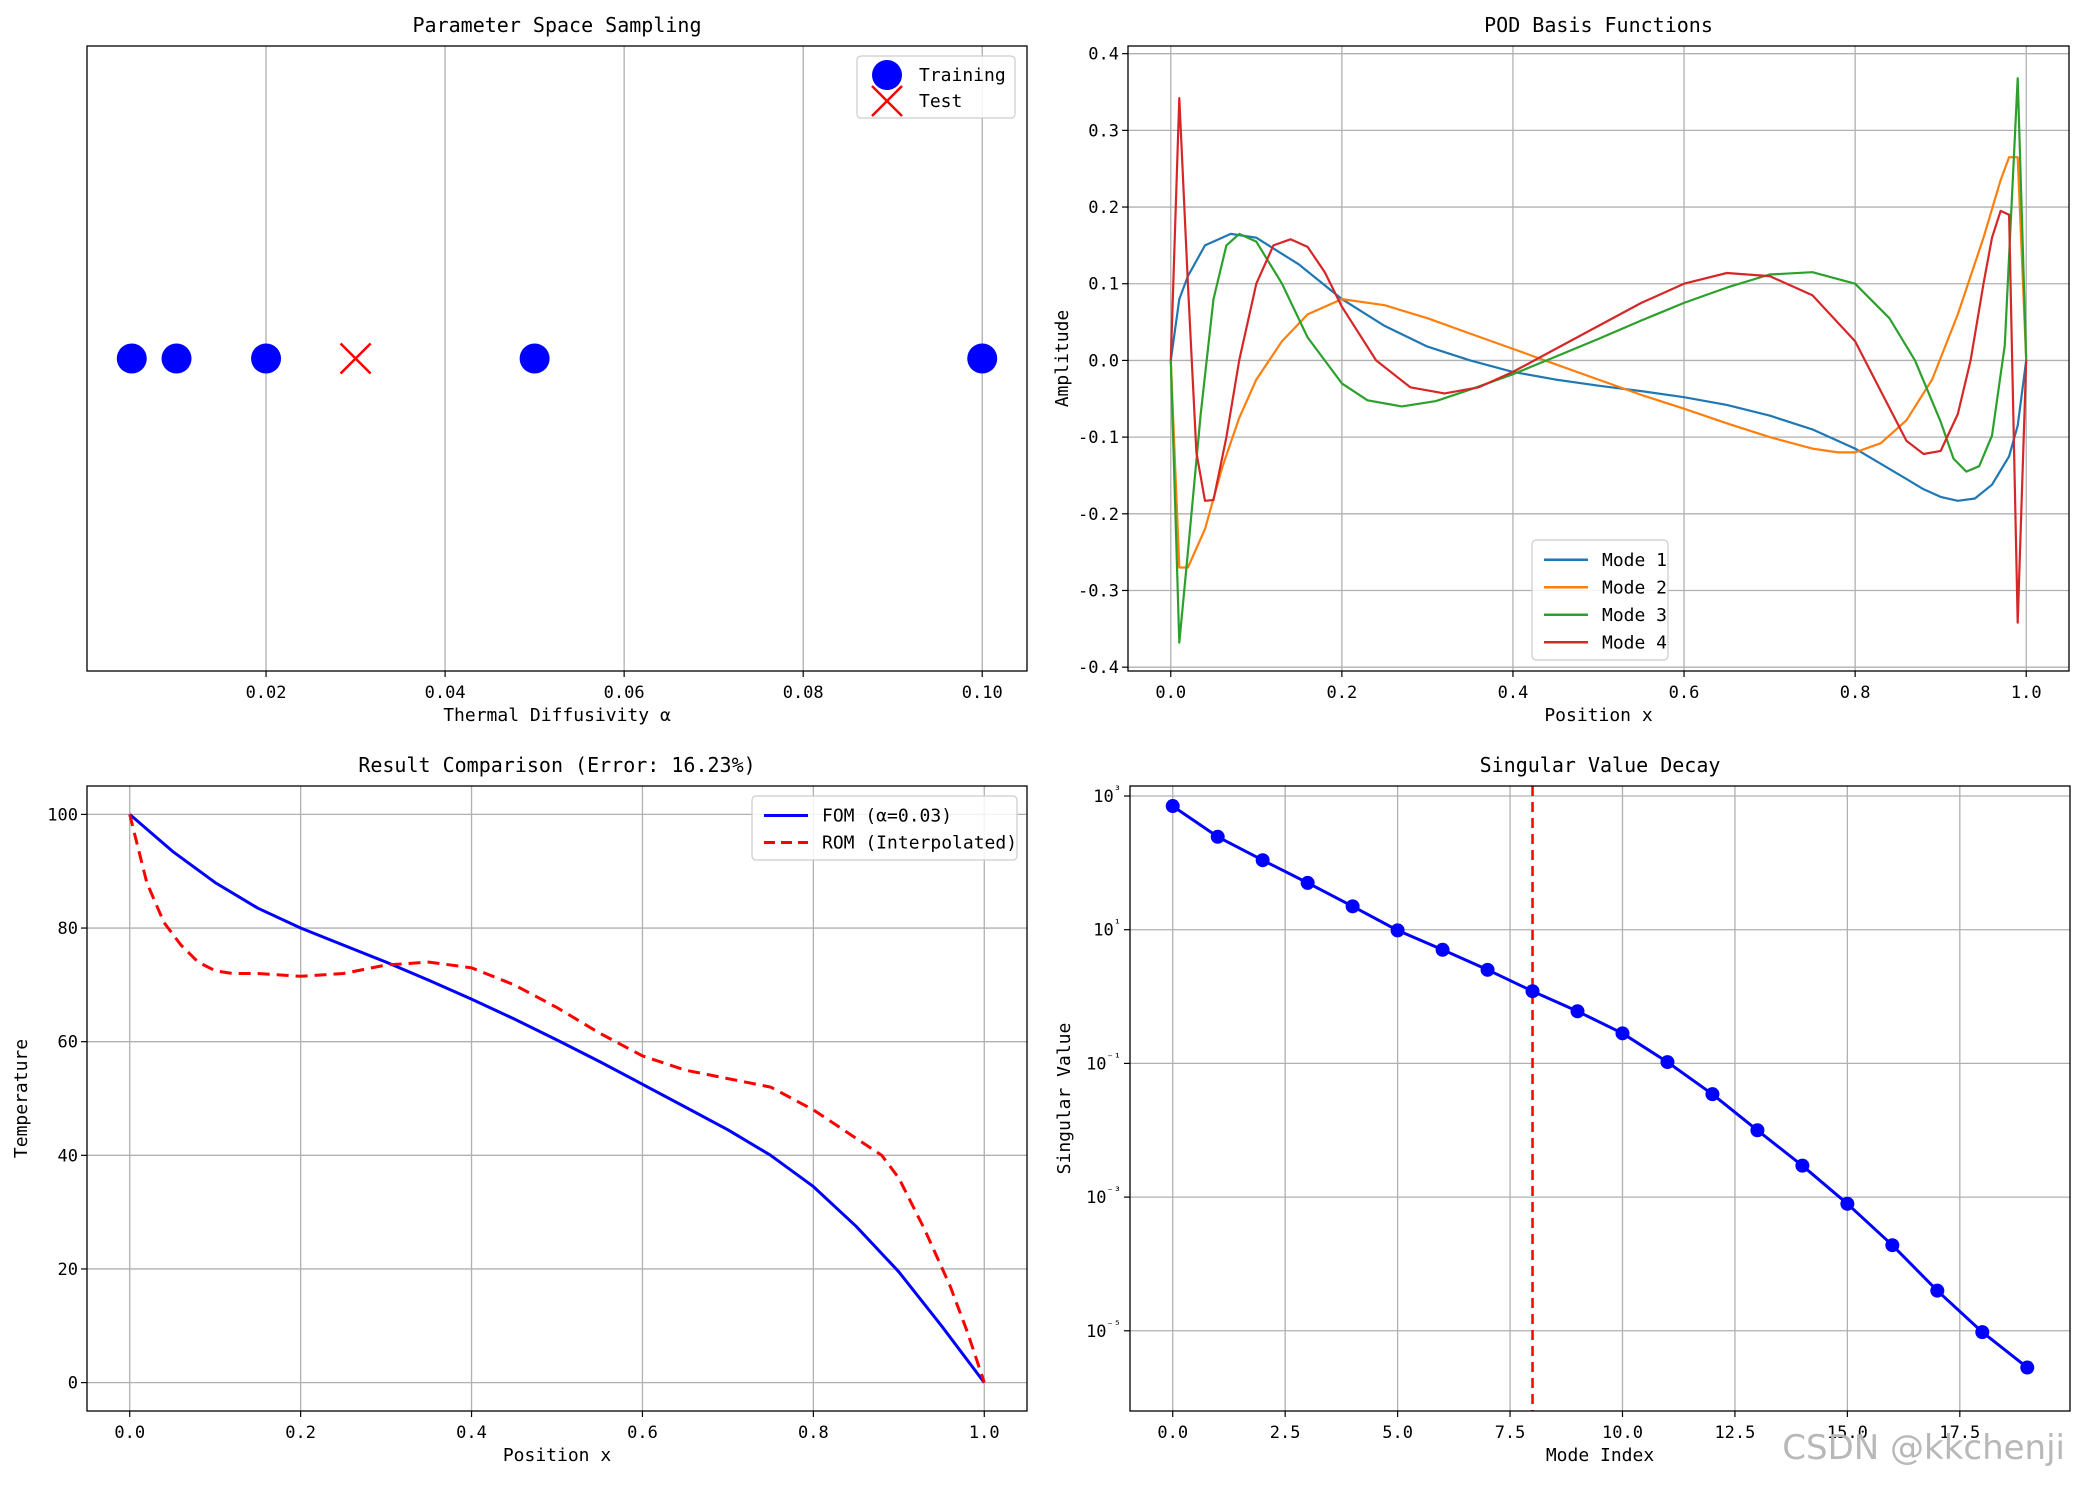  I want to click on y-tick-label: -0.3, so click(1098, 591).